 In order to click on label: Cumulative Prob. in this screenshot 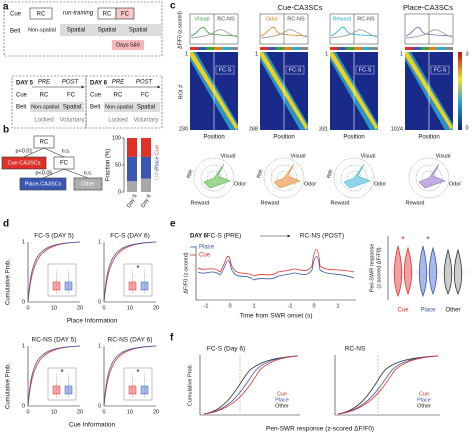, I will do `click(190, 384)`.